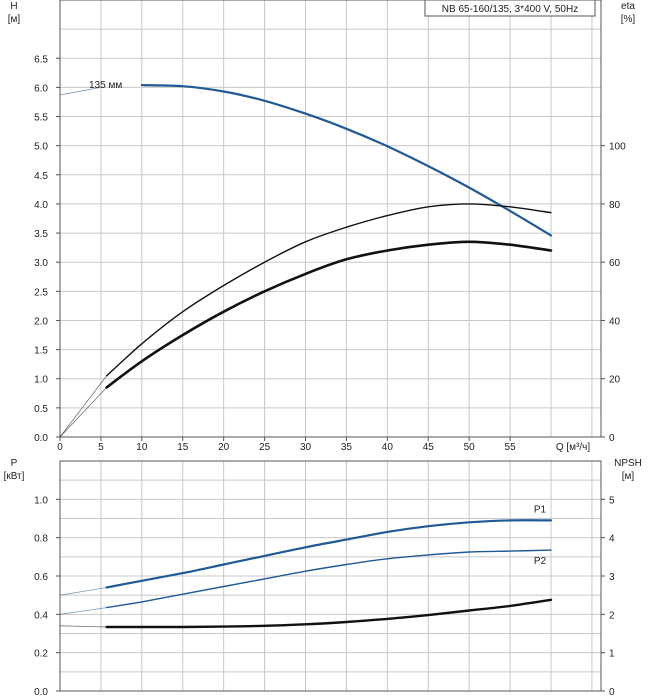 This screenshot has height=700, width=658. Describe the element at coordinates (41, 263) in the screenshot. I see `y-left-tick-label: 3.0` at that location.